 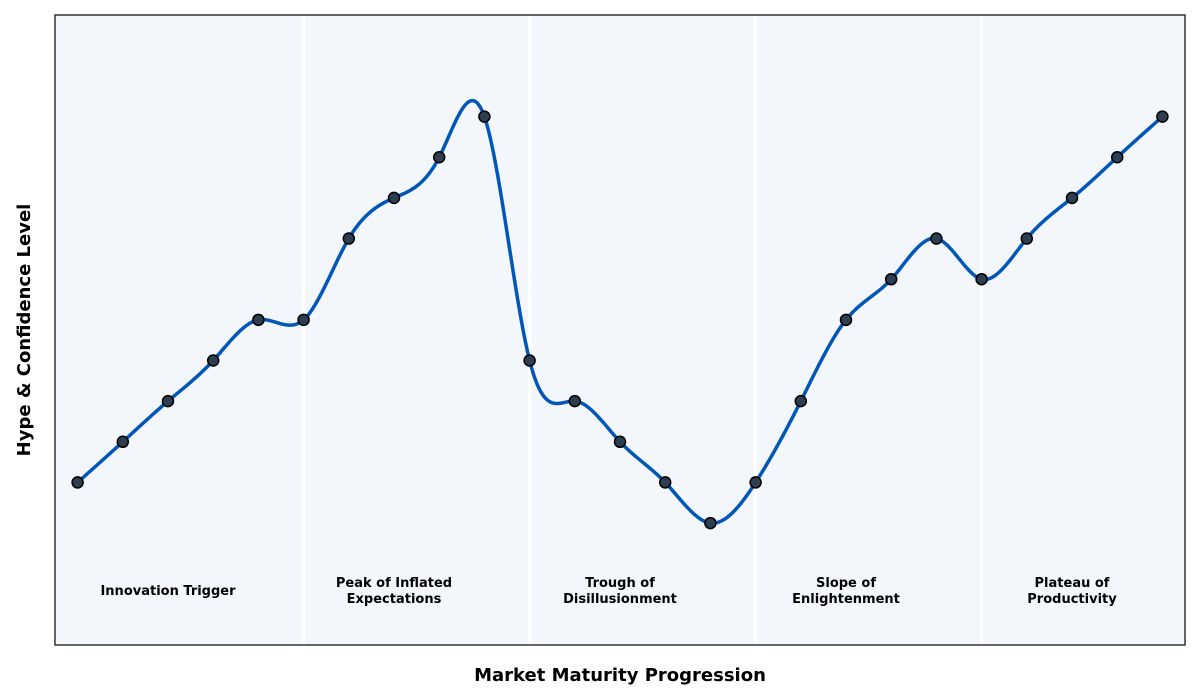 What do you see at coordinates (24, 330) in the screenshot?
I see `y-axis-label: Hype & Confidence Level` at bounding box center [24, 330].